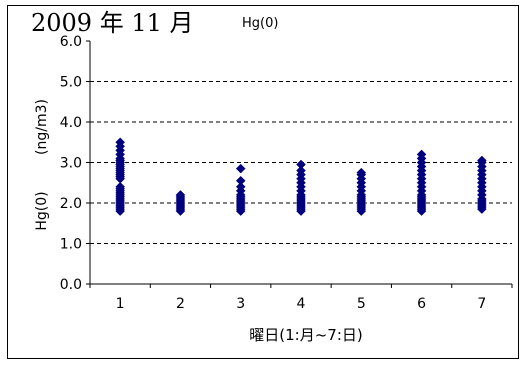 This screenshot has width=527, height=367. What do you see at coordinates (71, 42) in the screenshot?
I see `y-tick-label: 6.0` at bounding box center [71, 42].